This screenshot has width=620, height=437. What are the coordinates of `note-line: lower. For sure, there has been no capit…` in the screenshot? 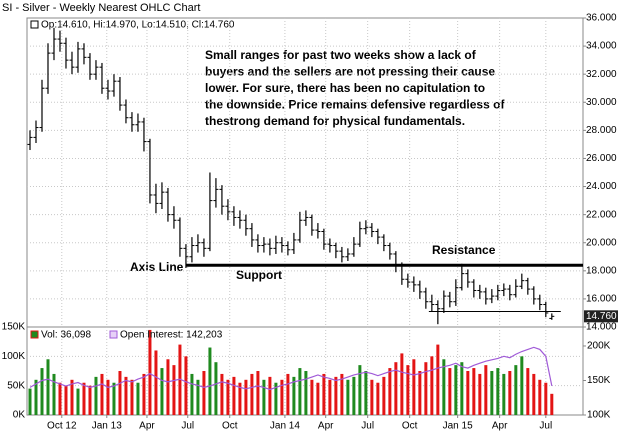 It's located at (345, 88).